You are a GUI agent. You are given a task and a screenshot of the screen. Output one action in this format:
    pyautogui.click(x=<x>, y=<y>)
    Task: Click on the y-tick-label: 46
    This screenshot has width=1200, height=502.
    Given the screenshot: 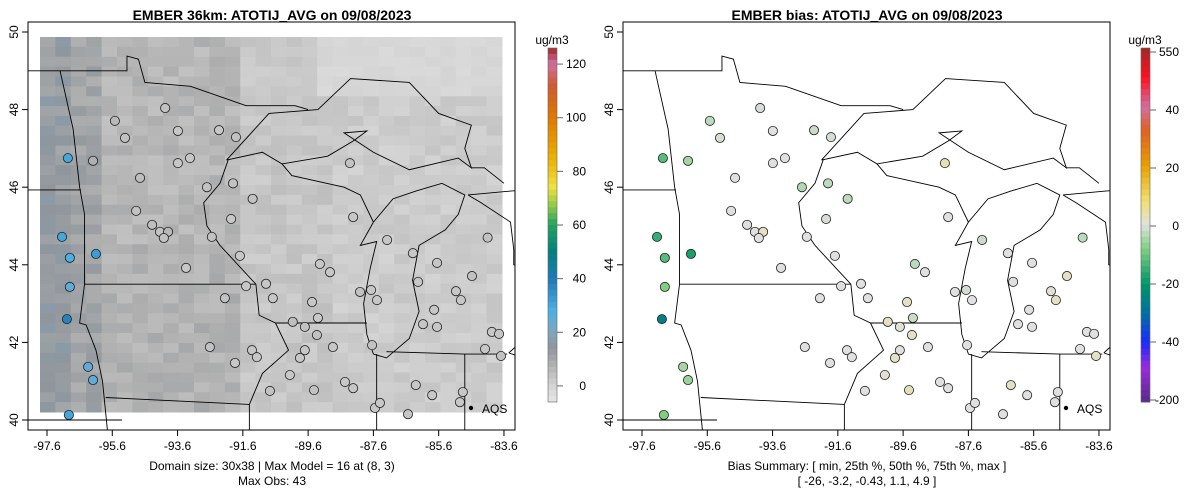 What is the action you would take?
    pyautogui.click(x=609, y=187)
    